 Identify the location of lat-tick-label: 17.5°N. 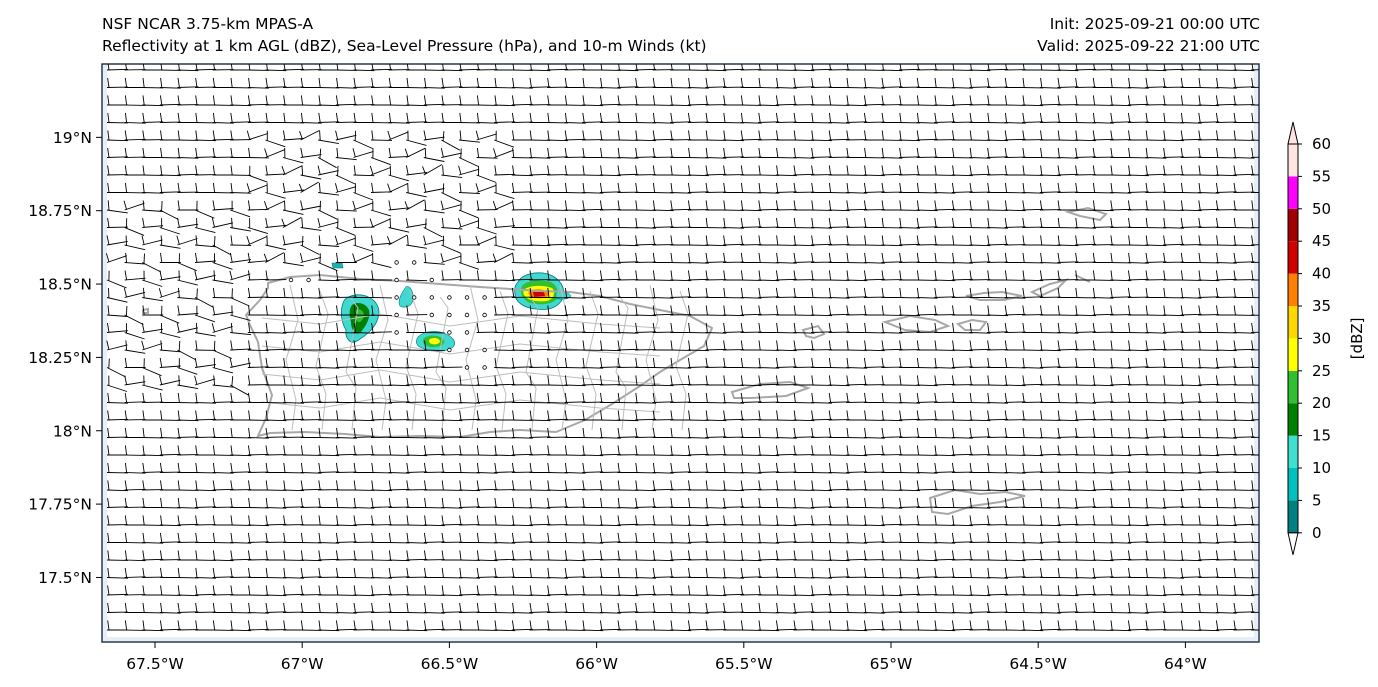
(65, 578).